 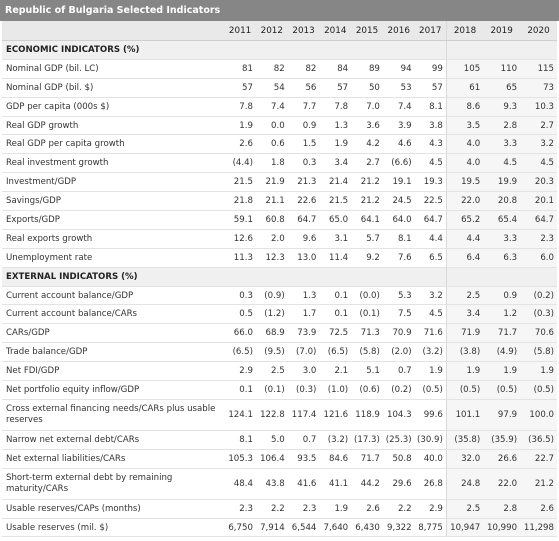 I want to click on value-cell: 13.0, so click(x=303, y=258).